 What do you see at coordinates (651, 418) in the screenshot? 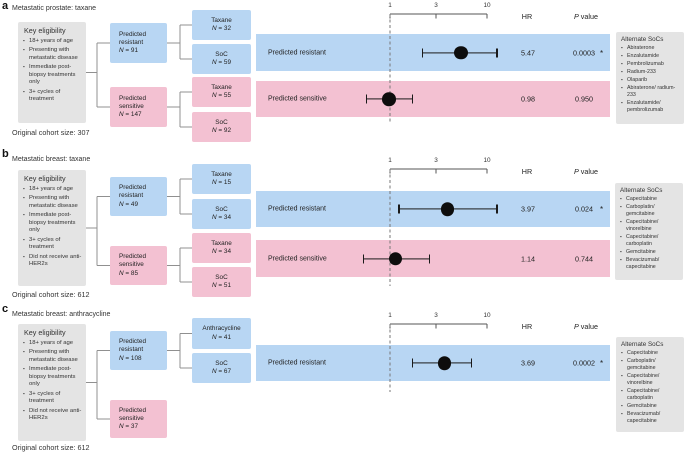
I see `list-item: Bevacizumab/ capecitabine` at bounding box center [651, 418].